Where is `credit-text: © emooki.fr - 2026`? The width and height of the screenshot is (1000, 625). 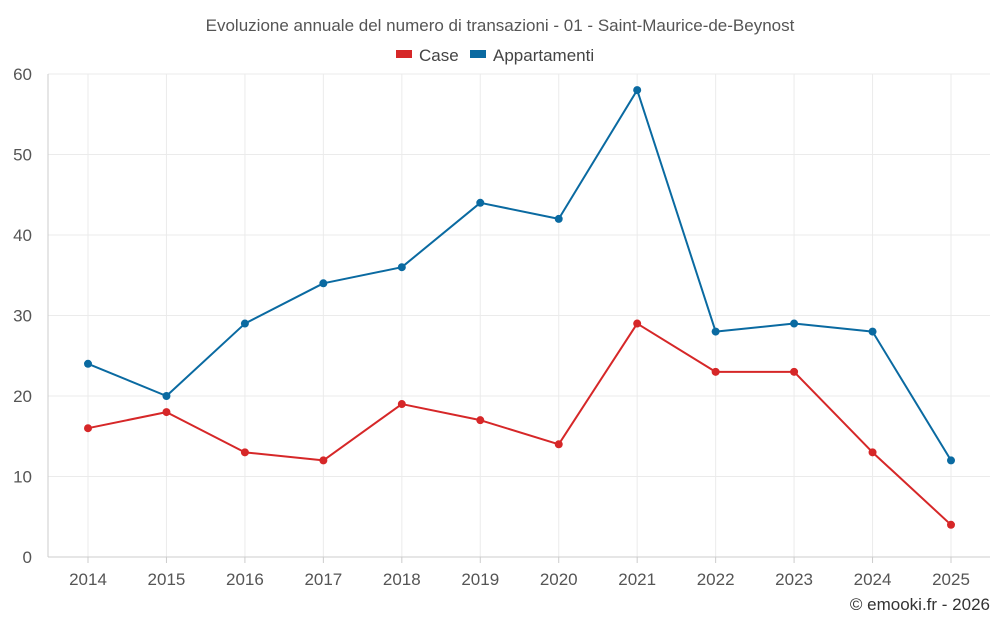
credit-text: © emooki.fr - 2026 is located at coordinates (920, 604).